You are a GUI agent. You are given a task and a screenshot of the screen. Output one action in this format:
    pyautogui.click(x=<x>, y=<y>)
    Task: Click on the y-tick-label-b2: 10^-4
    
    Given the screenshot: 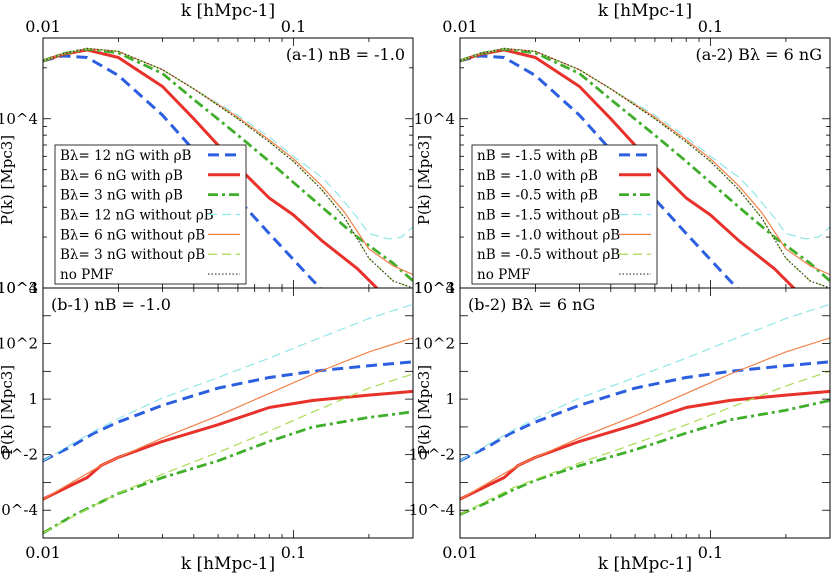 What is the action you would take?
    pyautogui.click(x=432, y=510)
    